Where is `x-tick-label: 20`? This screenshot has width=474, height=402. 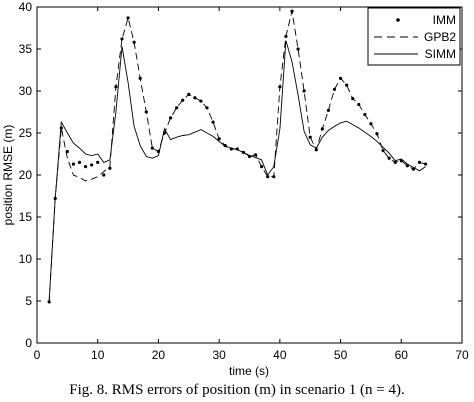
x-tick-label: 20 is located at coordinates (159, 355).